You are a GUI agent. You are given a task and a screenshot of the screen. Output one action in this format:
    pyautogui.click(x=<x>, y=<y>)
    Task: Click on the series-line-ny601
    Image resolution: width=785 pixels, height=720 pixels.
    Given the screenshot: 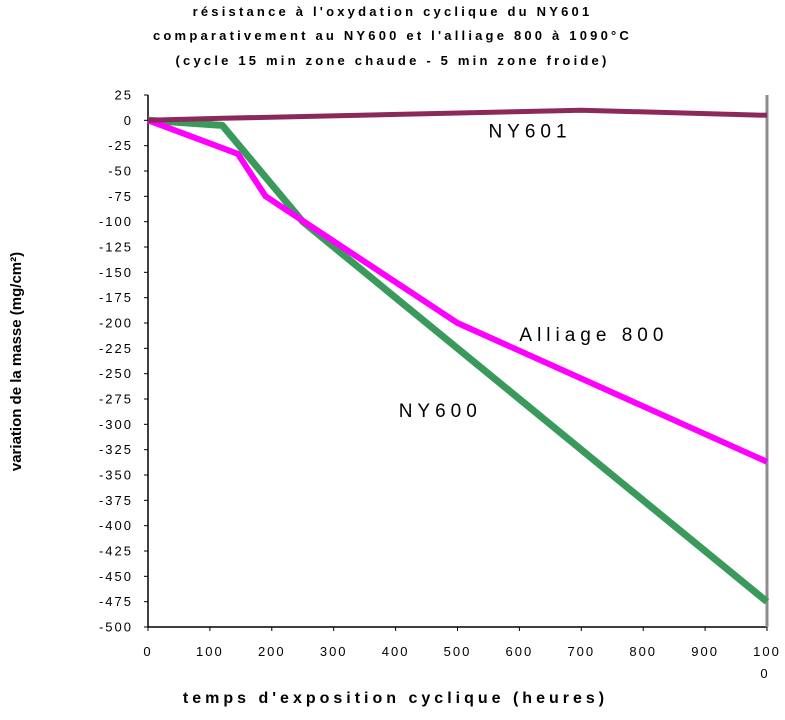 What is the action you would take?
    pyautogui.click(x=457, y=115)
    